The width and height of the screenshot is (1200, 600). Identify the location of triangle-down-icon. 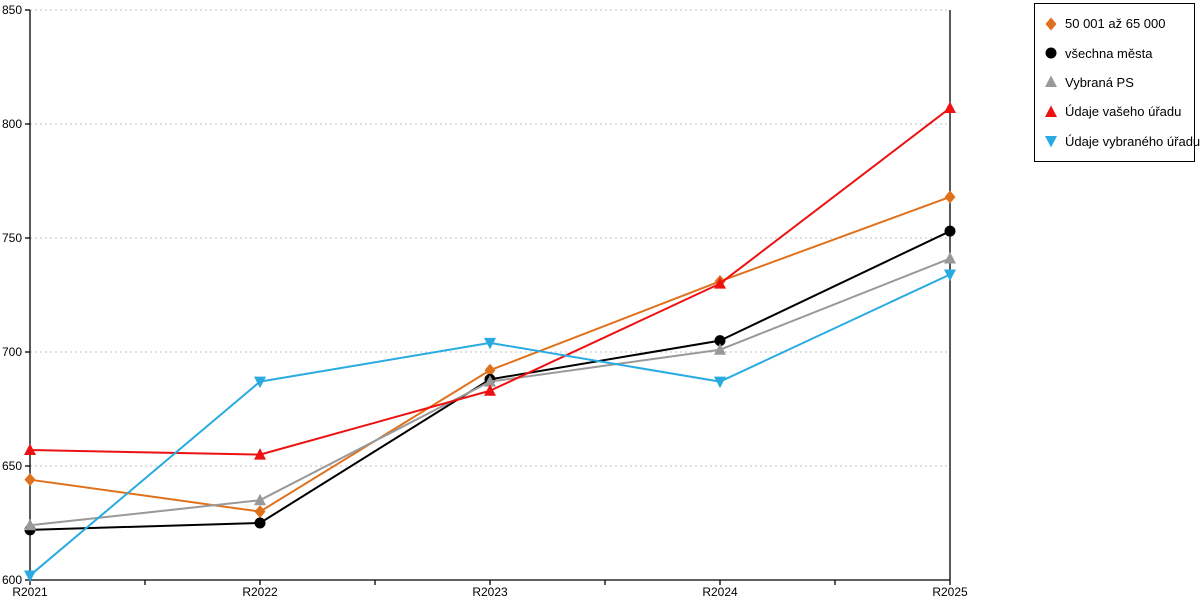
(1051, 142).